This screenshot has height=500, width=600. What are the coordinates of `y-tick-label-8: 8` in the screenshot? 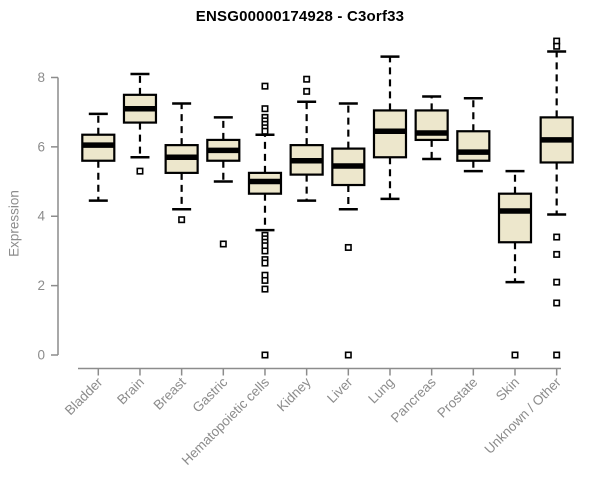 It's located at (41, 77).